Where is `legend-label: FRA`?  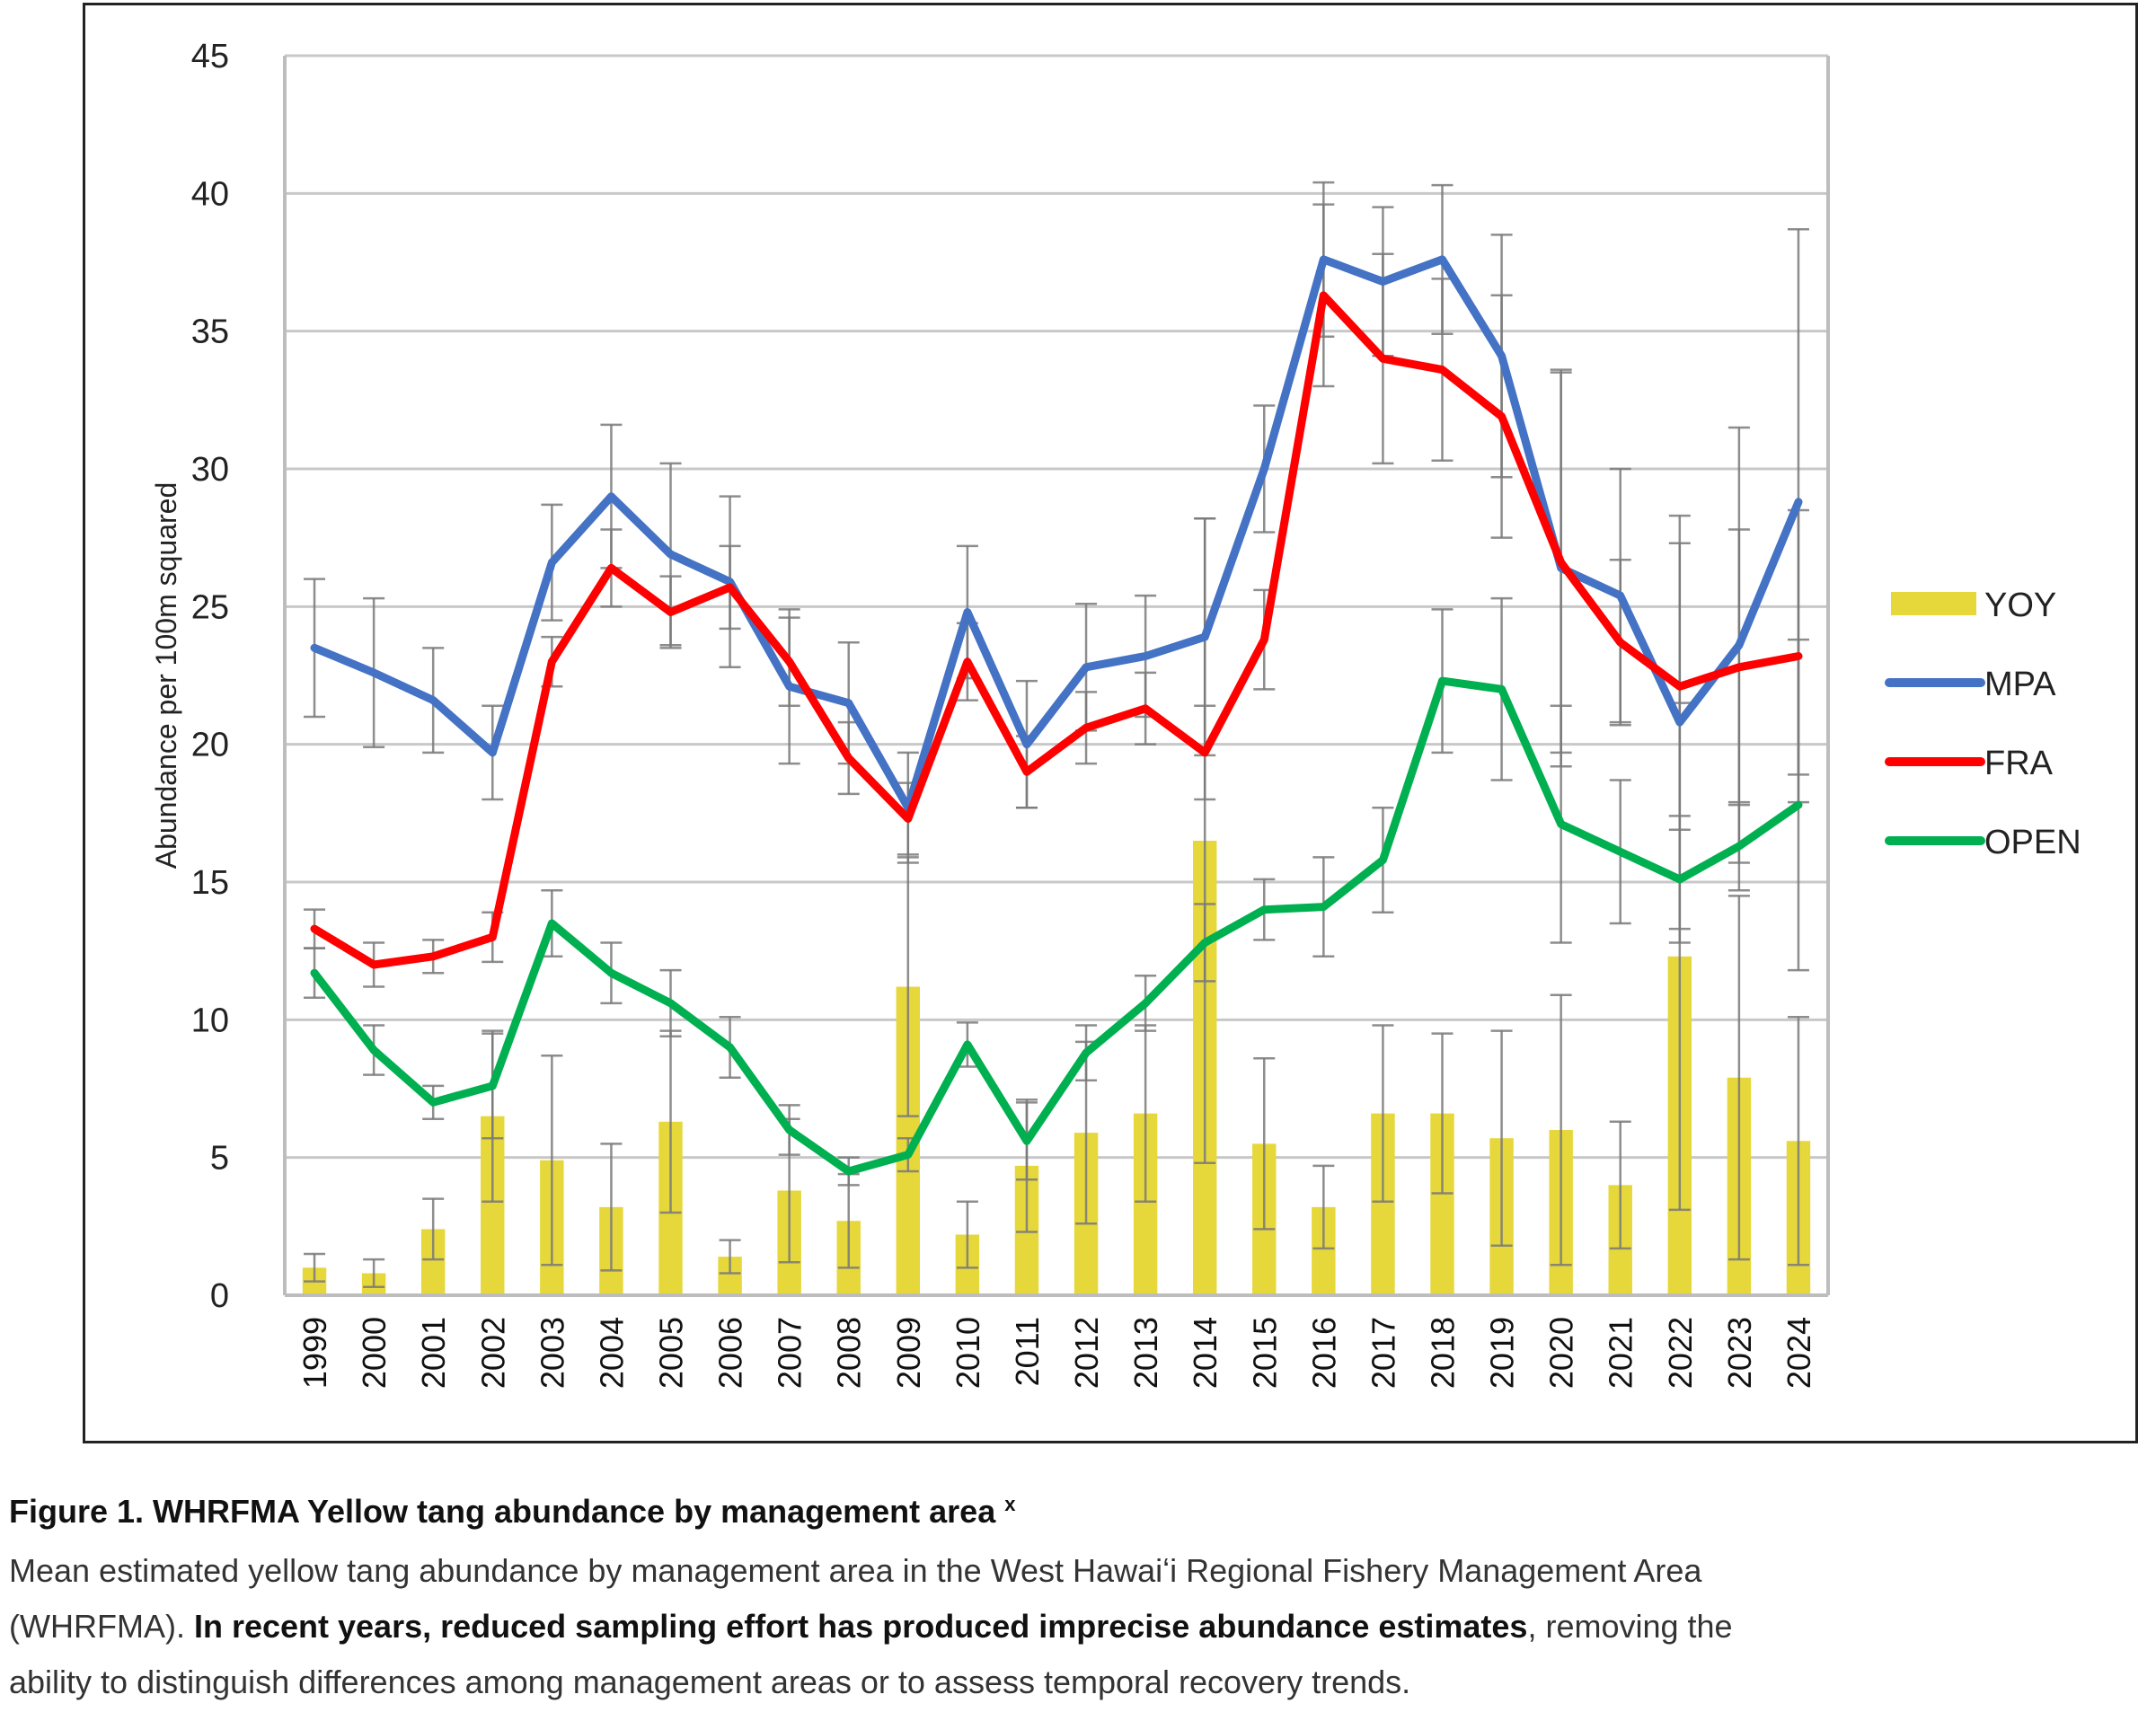
legend-label: FRA is located at coordinates (2019, 763).